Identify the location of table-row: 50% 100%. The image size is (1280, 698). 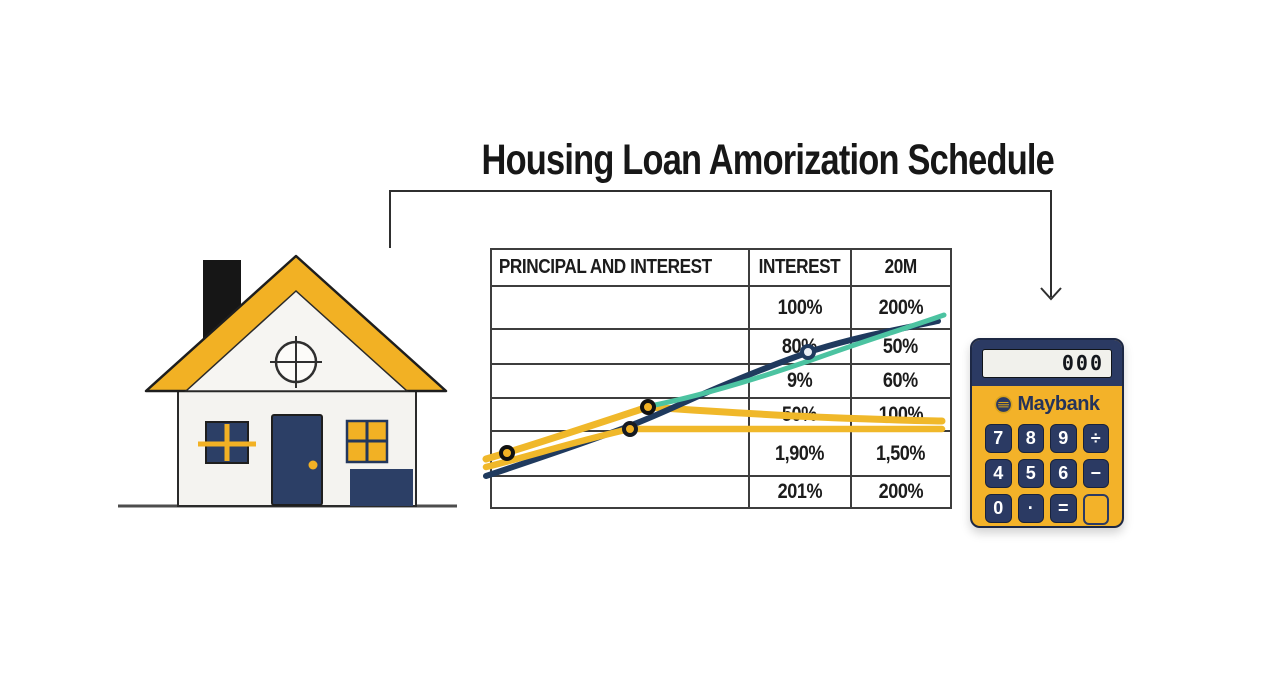
(721, 414).